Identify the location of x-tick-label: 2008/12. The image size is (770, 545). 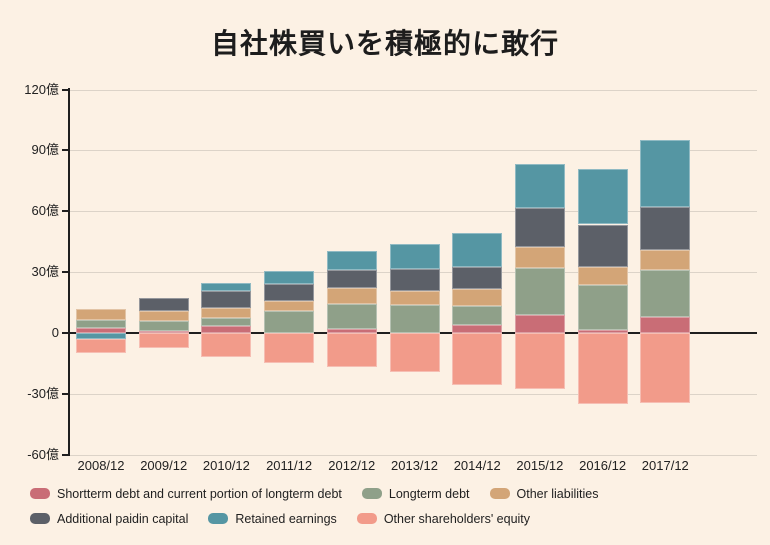
(101, 465).